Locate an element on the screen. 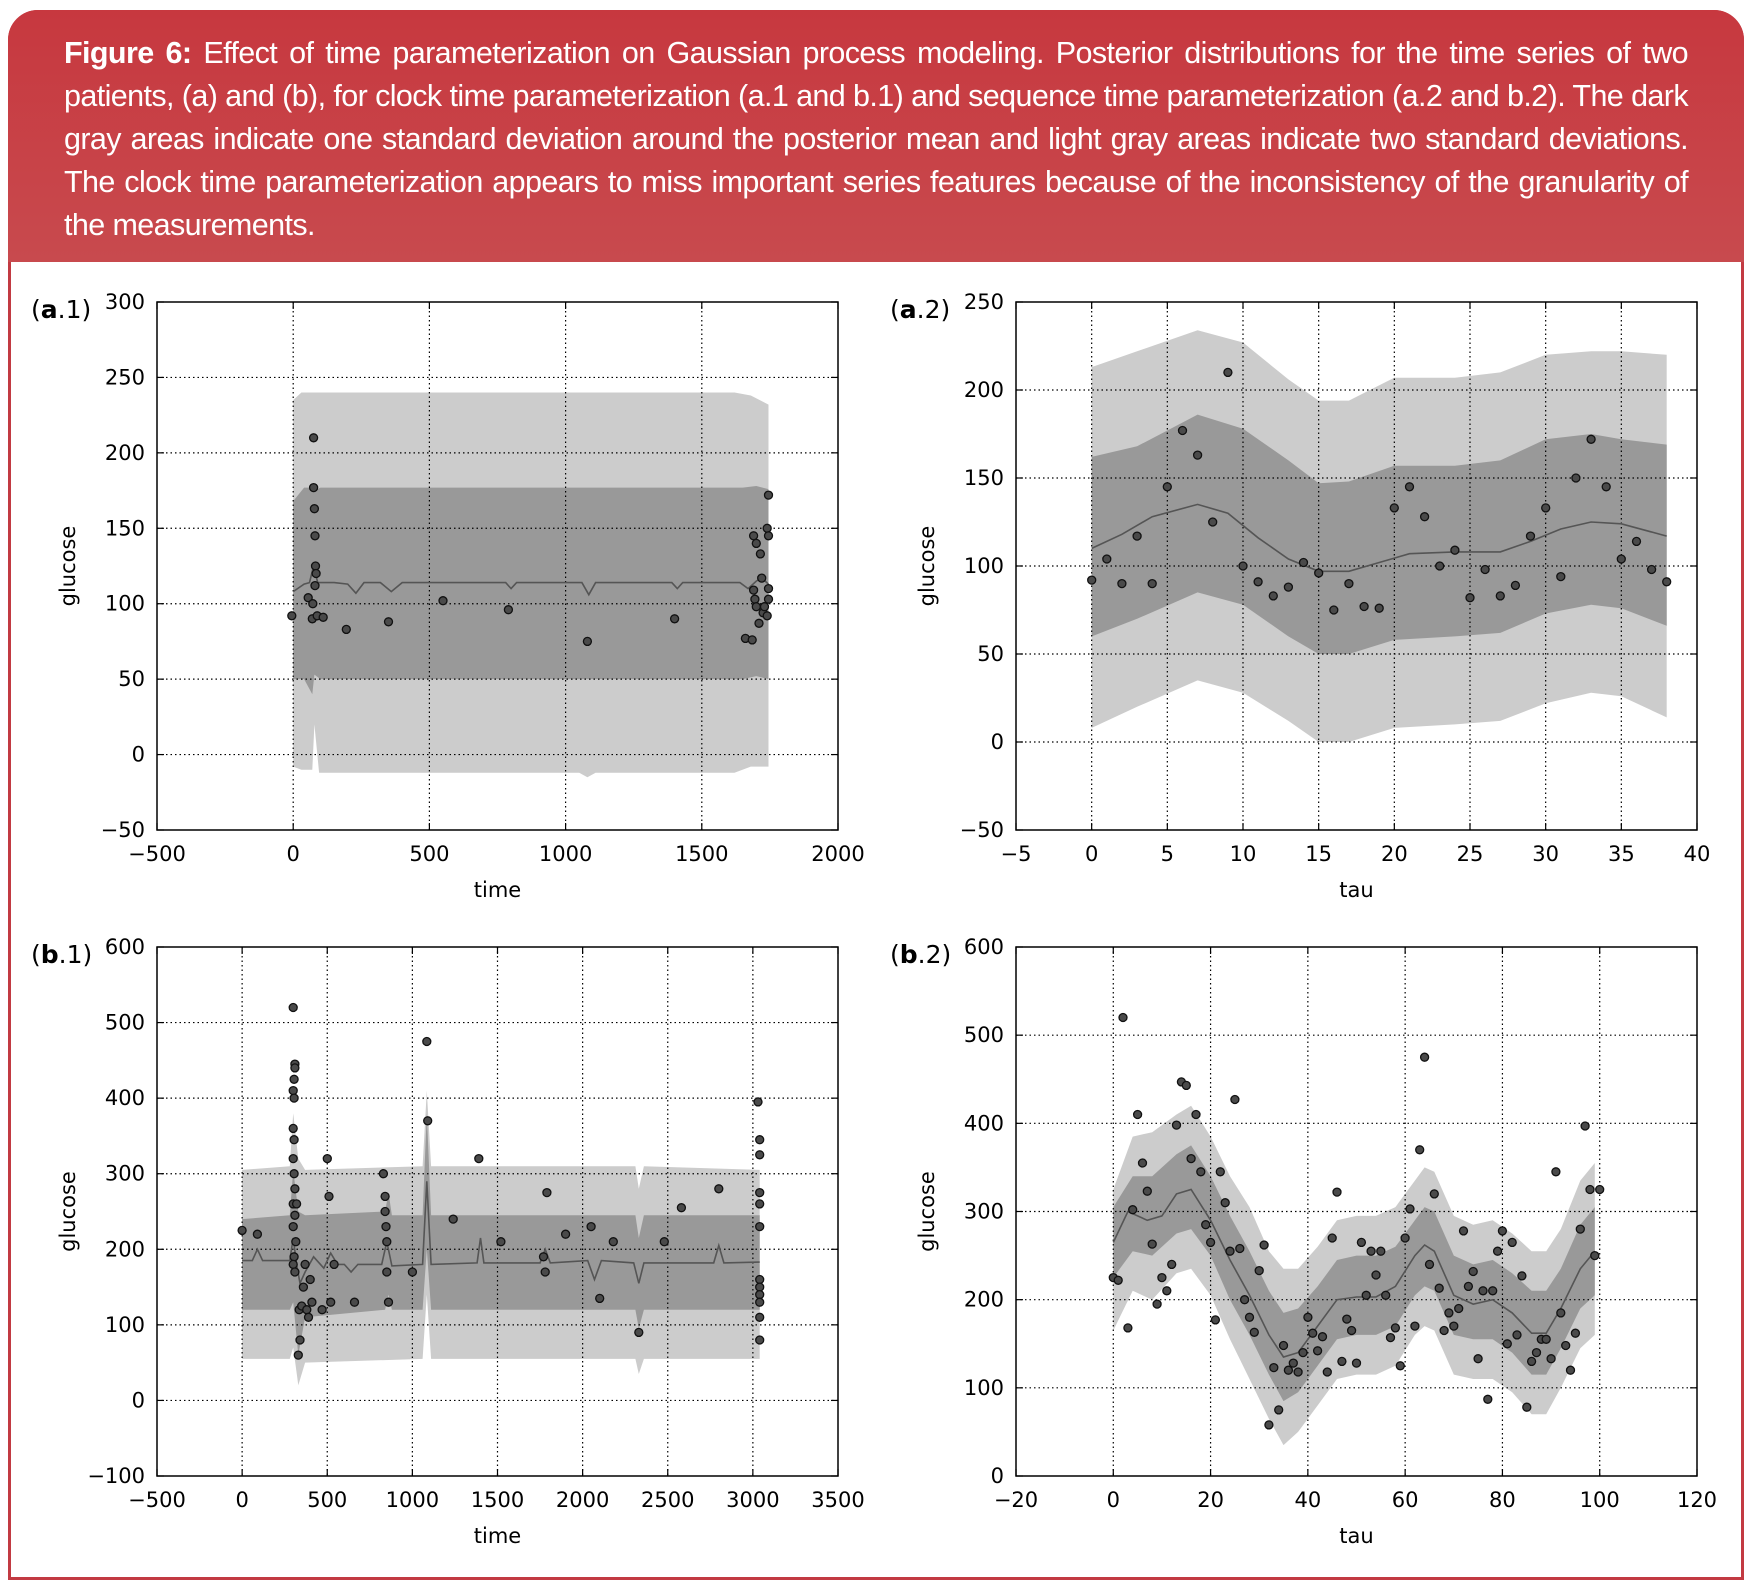 This screenshot has width=1752, height=1584. y-tick-label: 600 is located at coordinates (984, 947).